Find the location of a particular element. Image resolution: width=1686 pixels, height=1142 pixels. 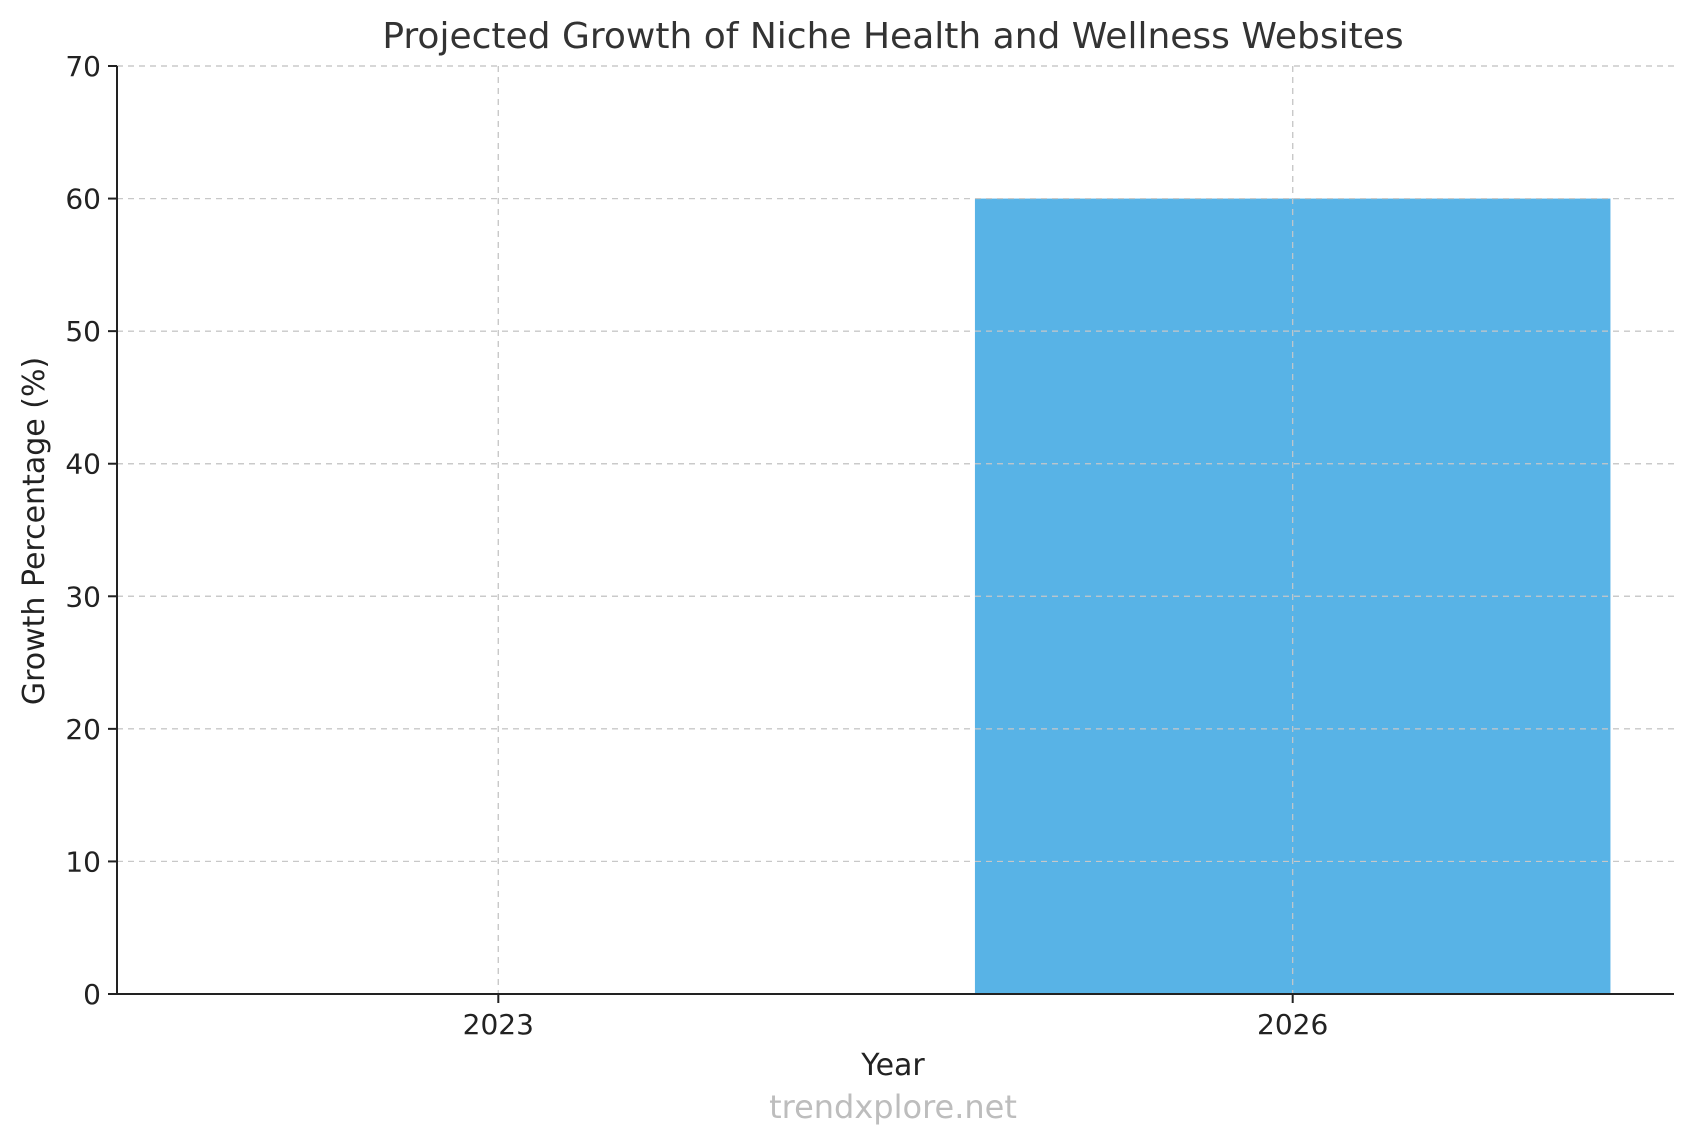

watermark: trendxplore.net is located at coordinates (893, 1107).